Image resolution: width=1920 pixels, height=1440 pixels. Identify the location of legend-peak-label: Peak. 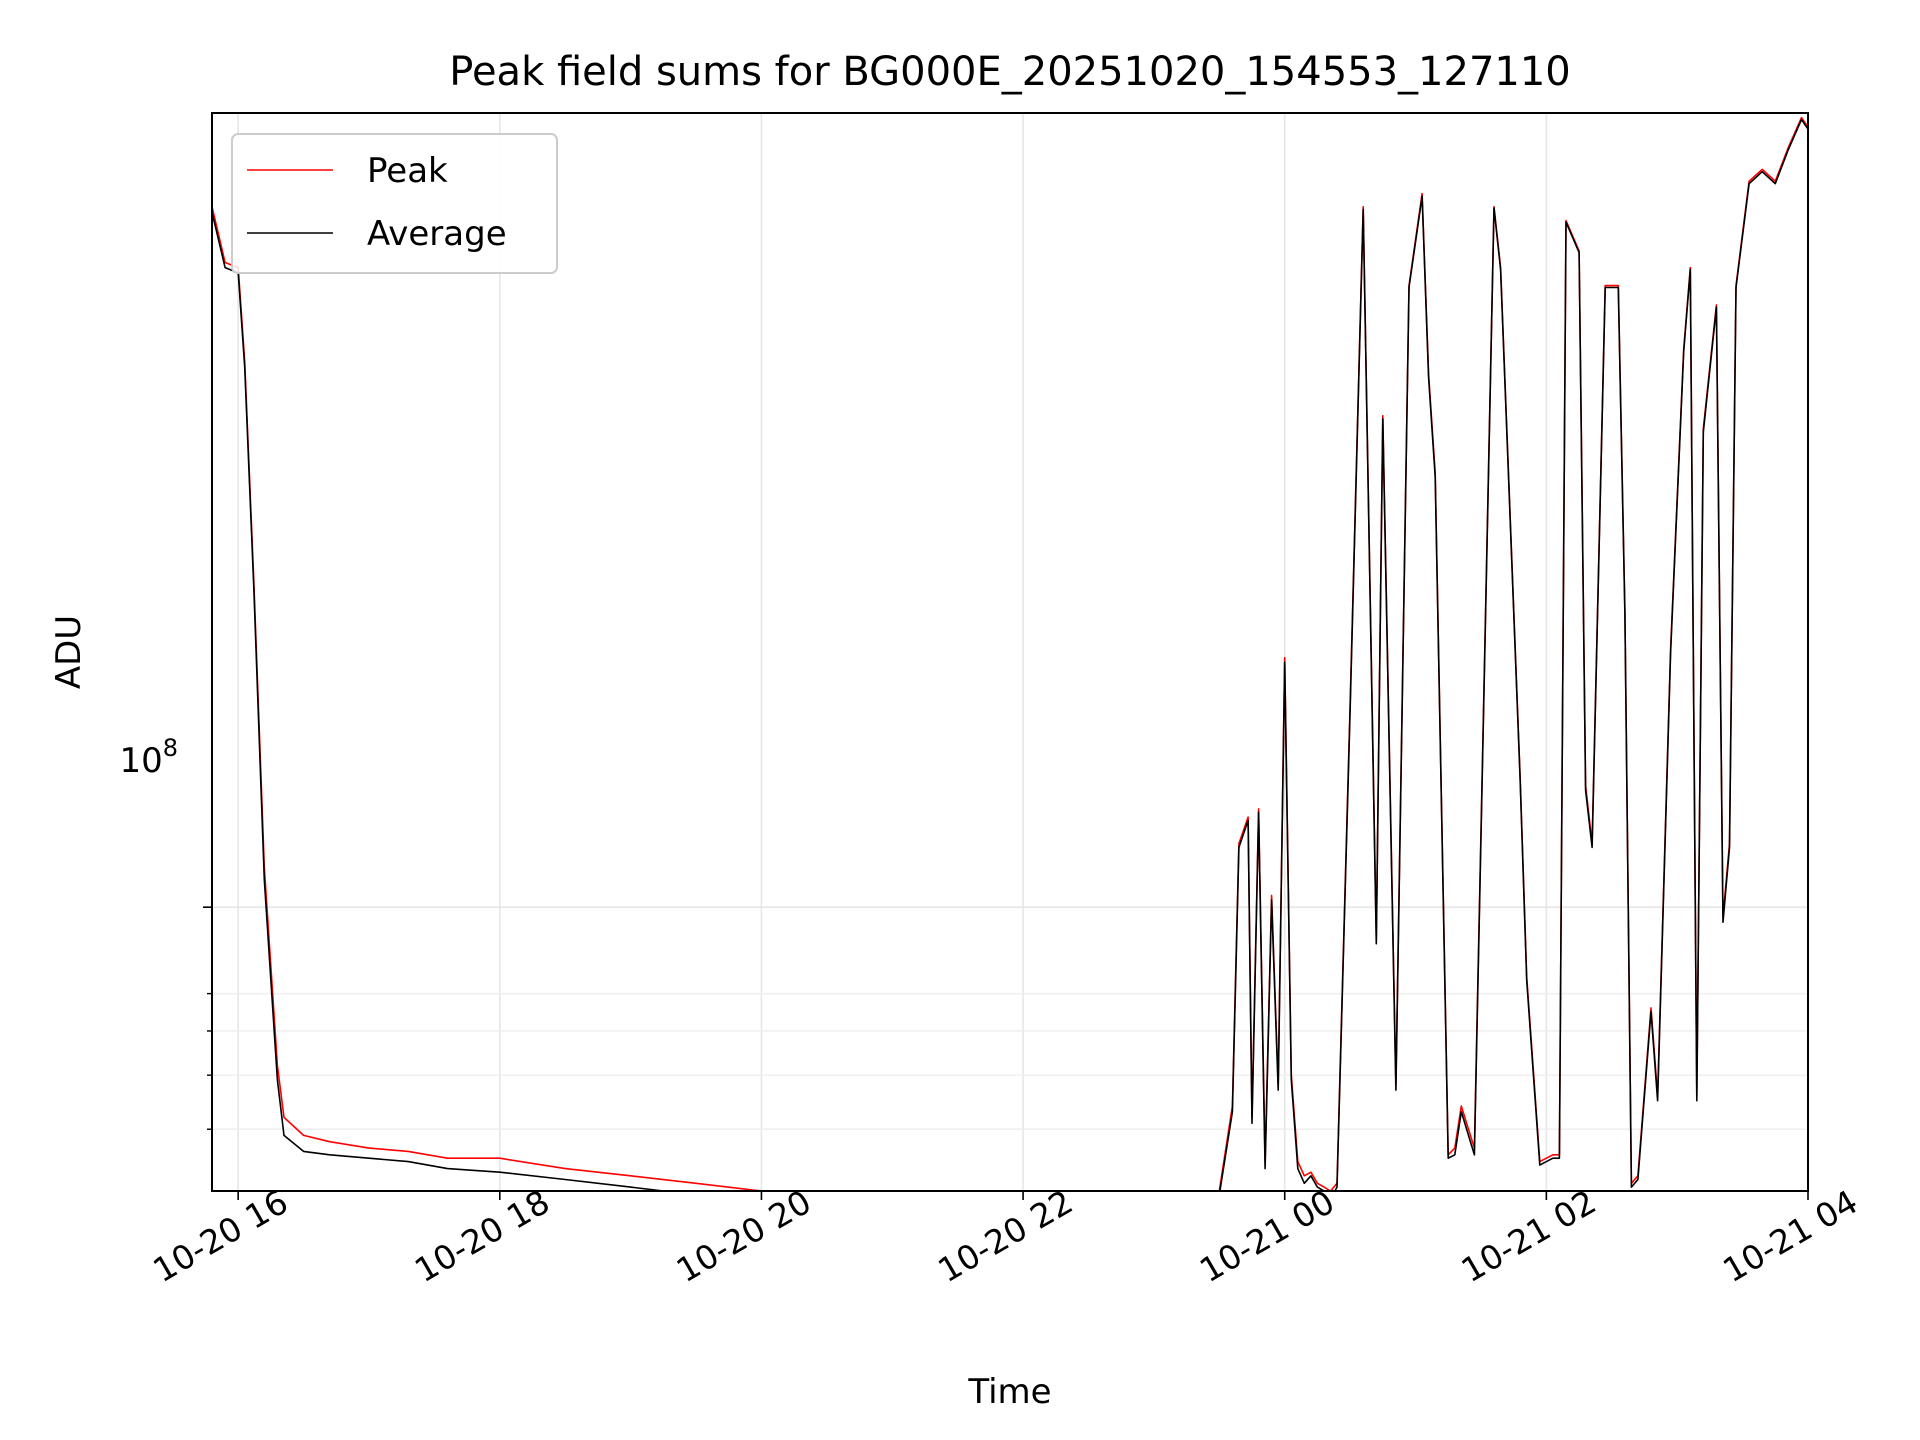
(407, 171).